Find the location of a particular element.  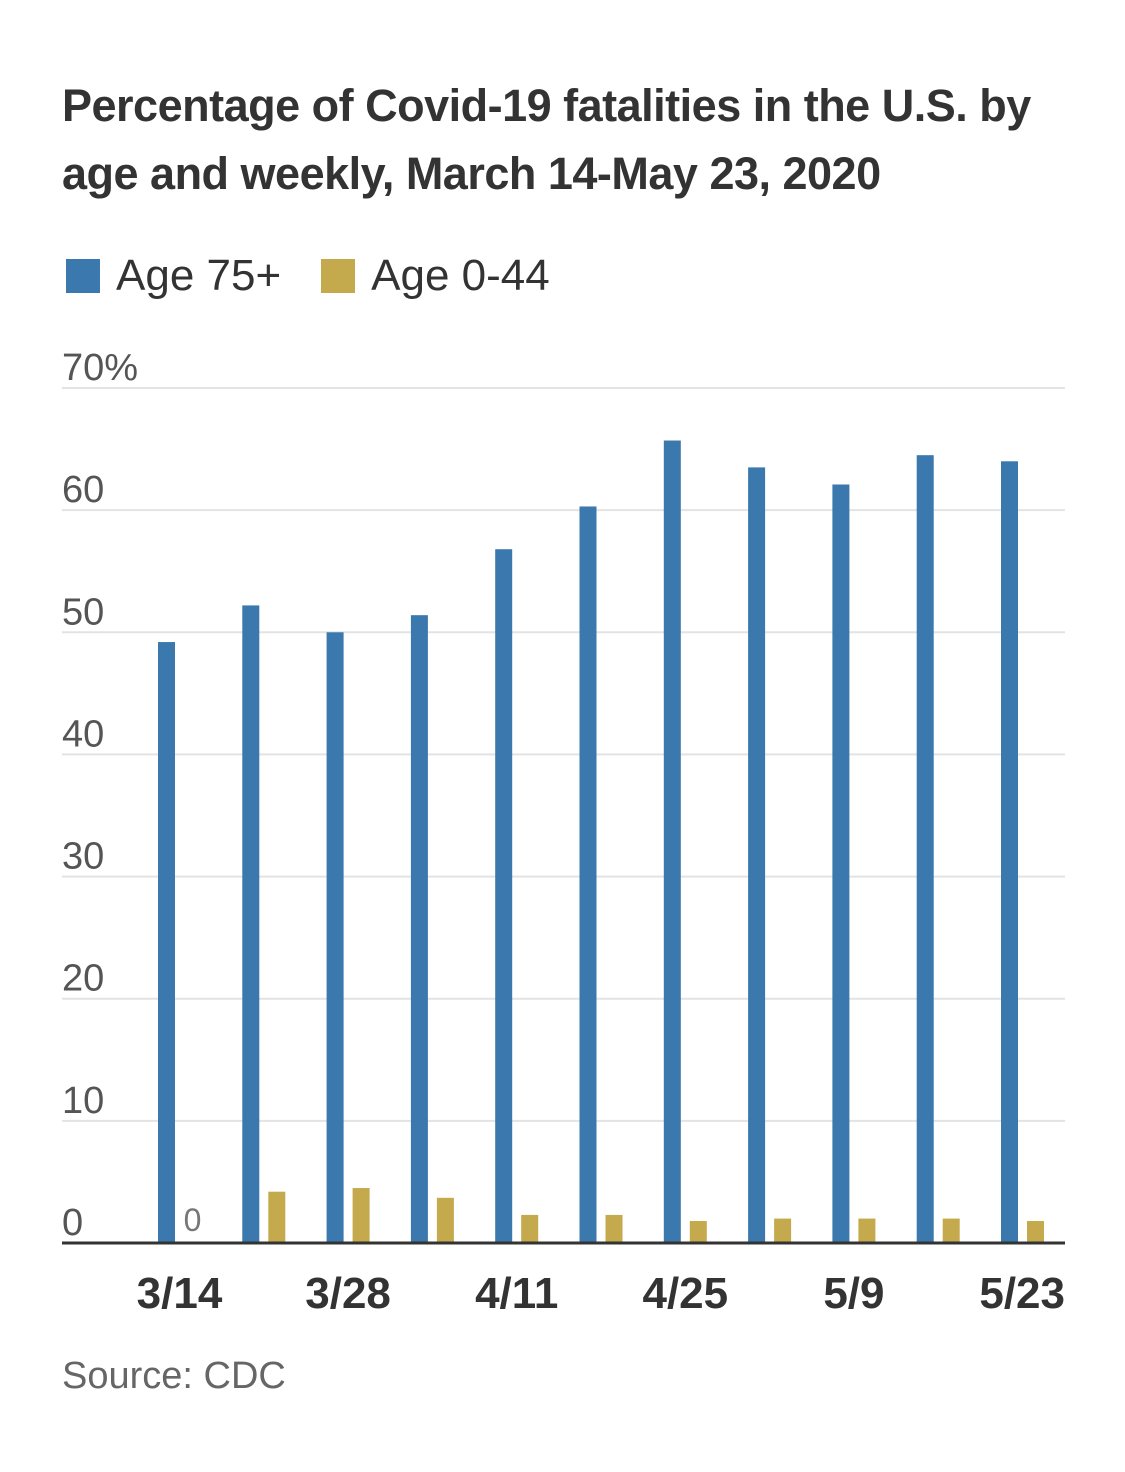

legend-label-age-0-44: Age 0-44 is located at coordinates (460, 275).